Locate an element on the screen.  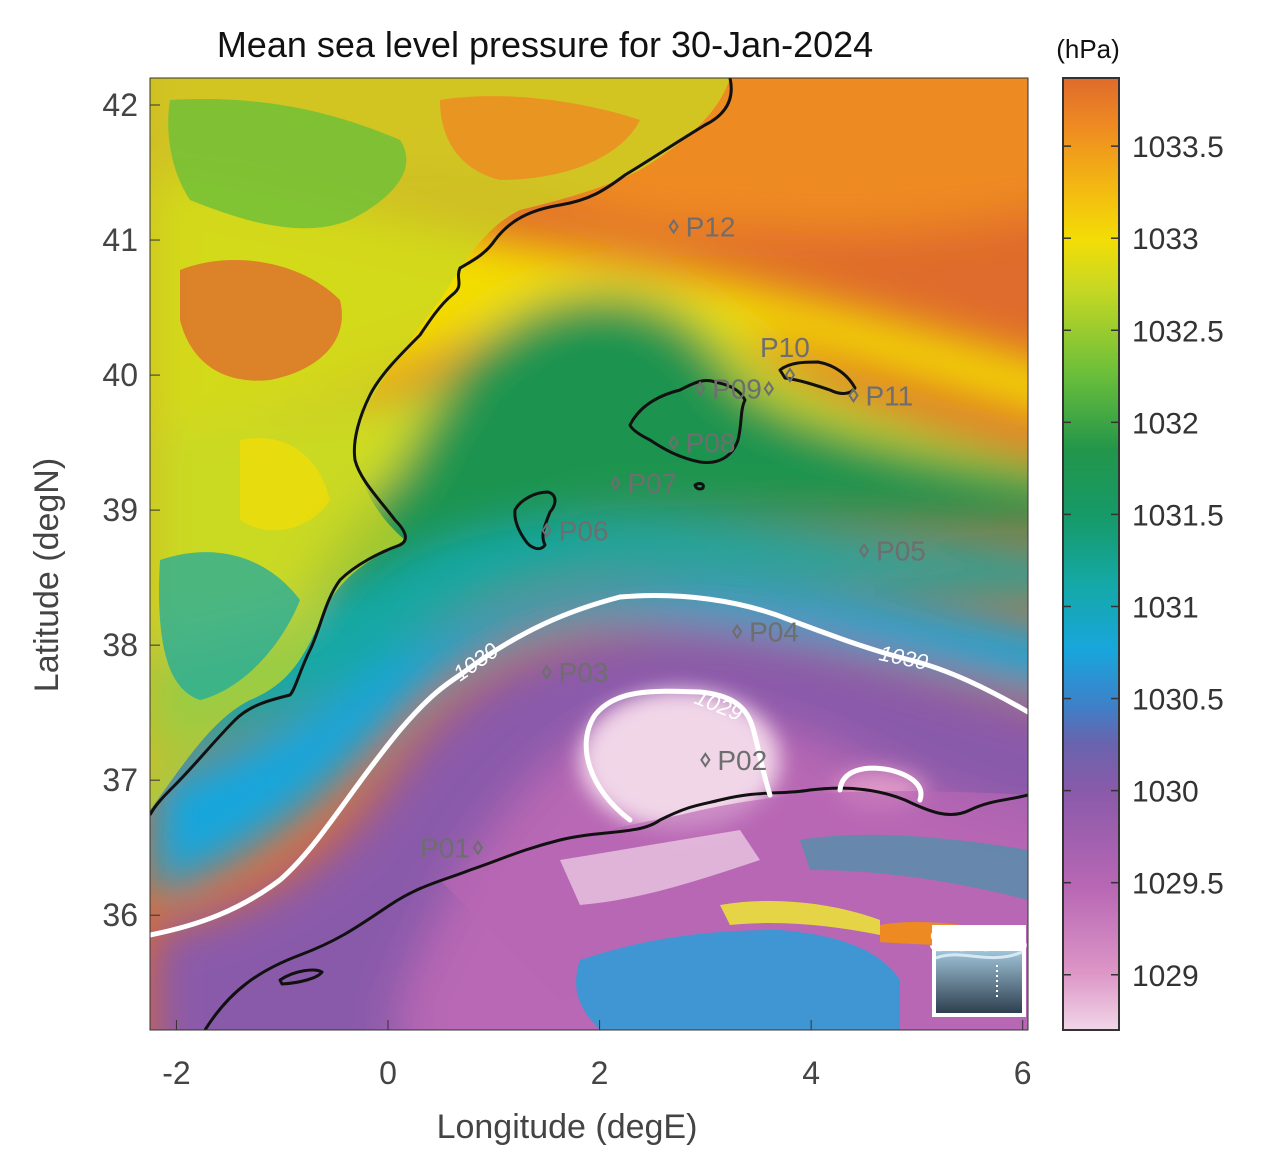
logo-text: SOCIB is located at coordinates (979, 941).